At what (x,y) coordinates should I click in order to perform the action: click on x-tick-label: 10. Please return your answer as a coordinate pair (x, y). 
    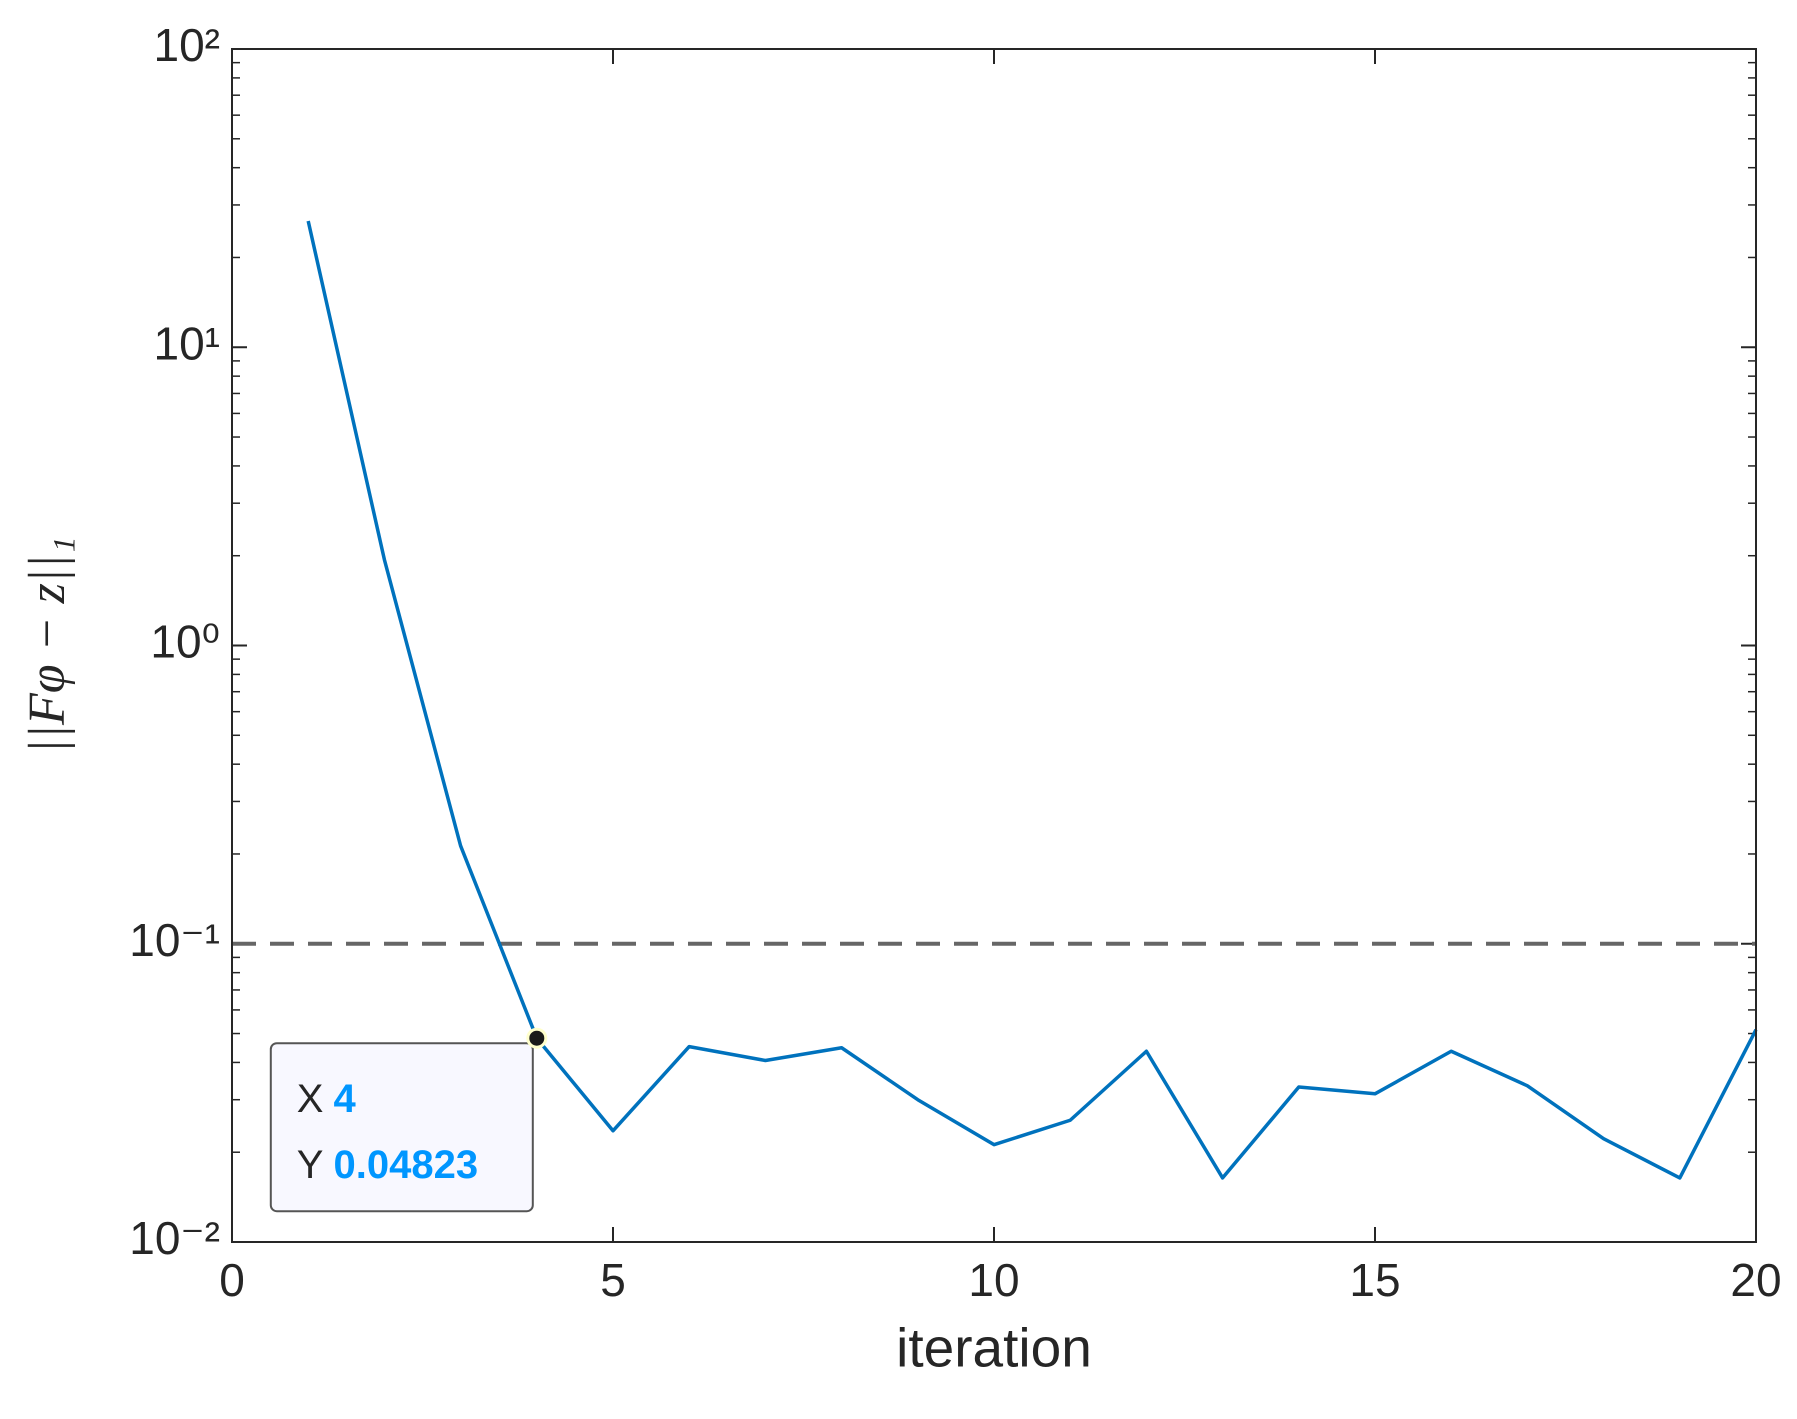
    Looking at the image, I should click on (993, 1280).